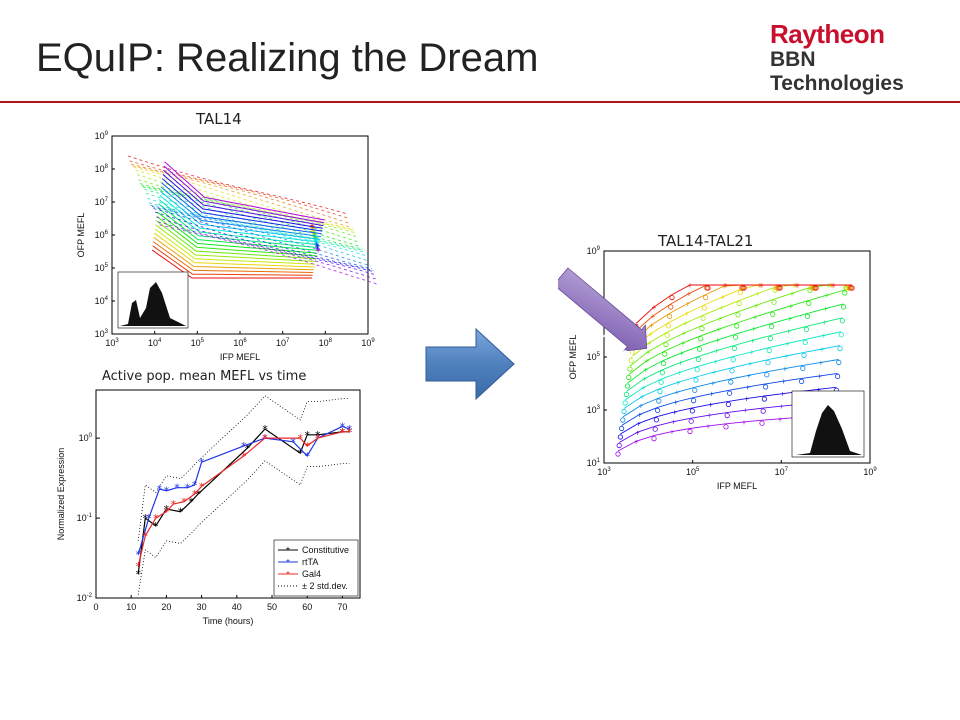 This screenshot has height=720, width=960. Describe the element at coordinates (307, 607) in the screenshot. I see `x-tick-label: 60` at that location.